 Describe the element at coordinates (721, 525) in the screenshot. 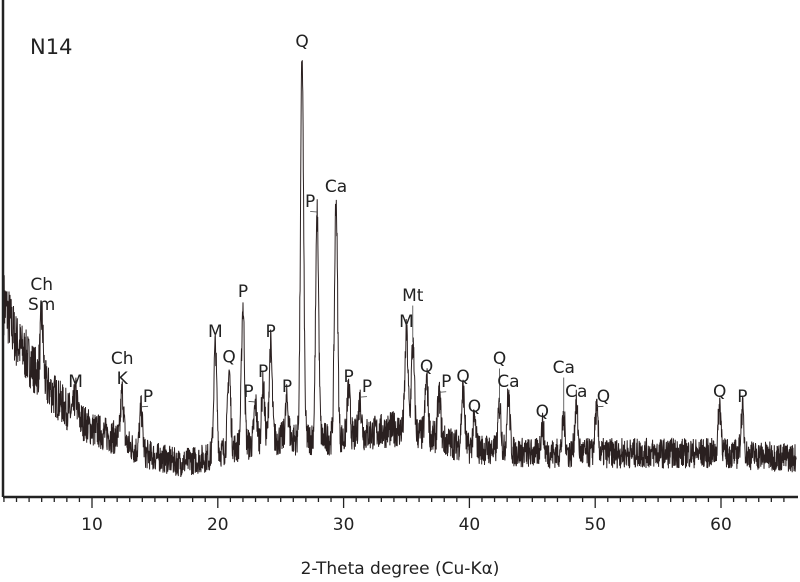

I see `x-tick-label: 60` at that location.